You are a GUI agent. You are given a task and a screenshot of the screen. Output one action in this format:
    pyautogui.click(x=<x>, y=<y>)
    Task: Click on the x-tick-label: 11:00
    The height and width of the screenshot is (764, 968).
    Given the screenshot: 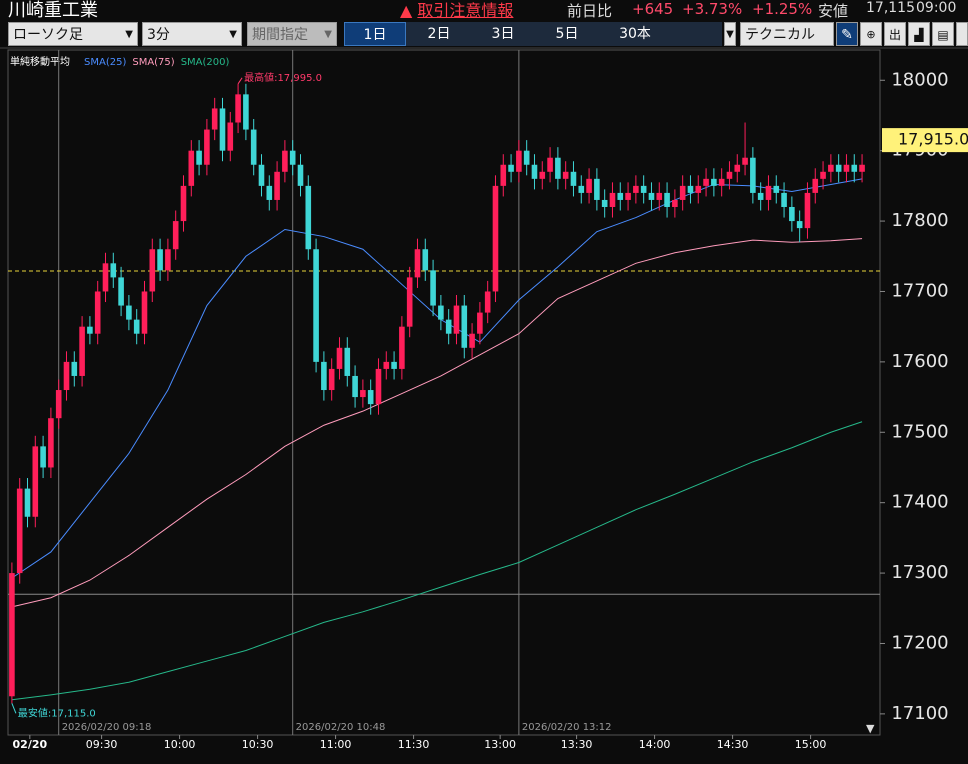 What is the action you would take?
    pyautogui.click(x=336, y=744)
    